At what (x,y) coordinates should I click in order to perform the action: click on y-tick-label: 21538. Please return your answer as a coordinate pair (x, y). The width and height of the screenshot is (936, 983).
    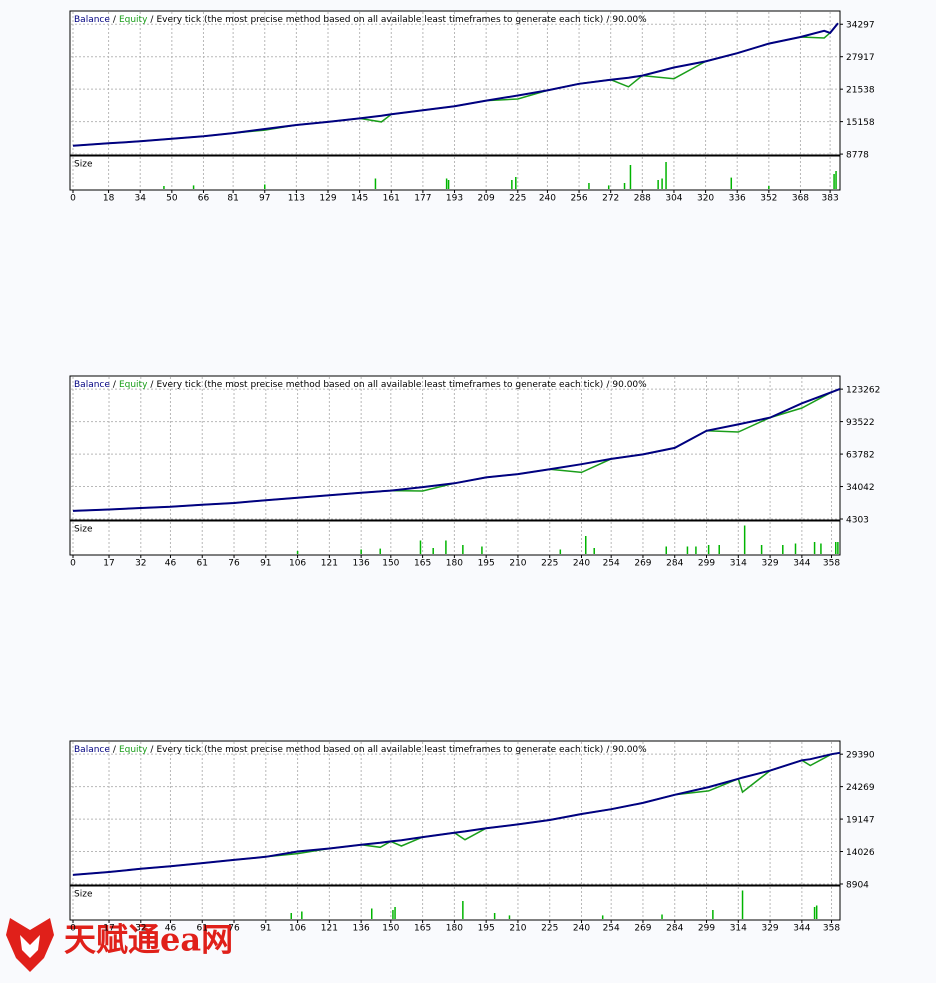
    Looking at the image, I should click on (860, 91).